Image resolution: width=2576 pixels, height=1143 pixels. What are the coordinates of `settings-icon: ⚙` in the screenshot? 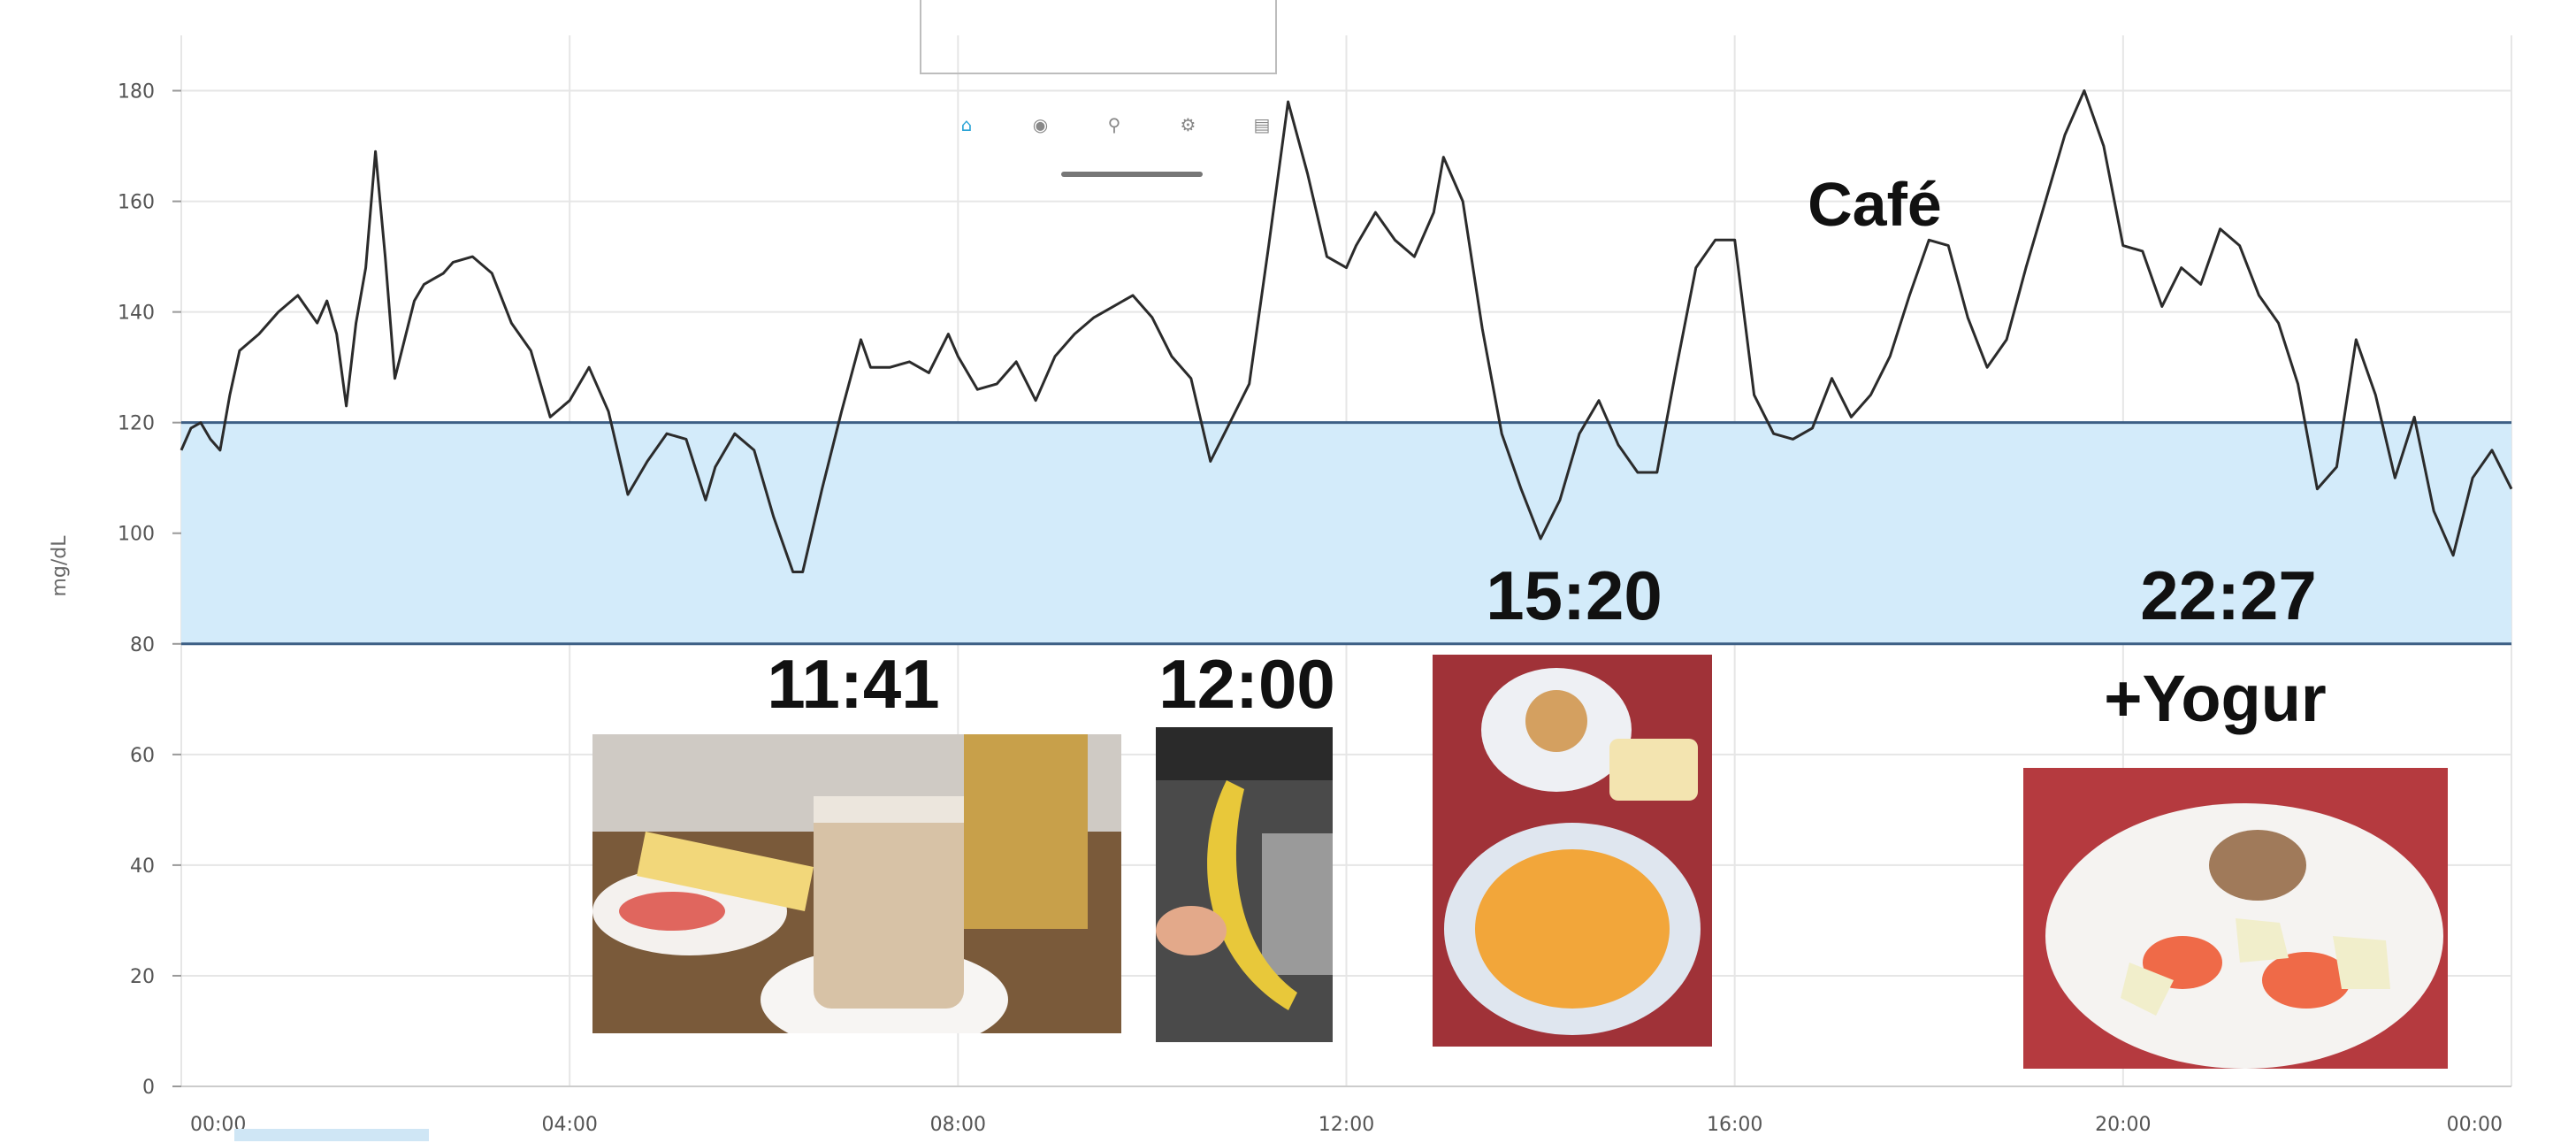 It's located at (1188, 124).